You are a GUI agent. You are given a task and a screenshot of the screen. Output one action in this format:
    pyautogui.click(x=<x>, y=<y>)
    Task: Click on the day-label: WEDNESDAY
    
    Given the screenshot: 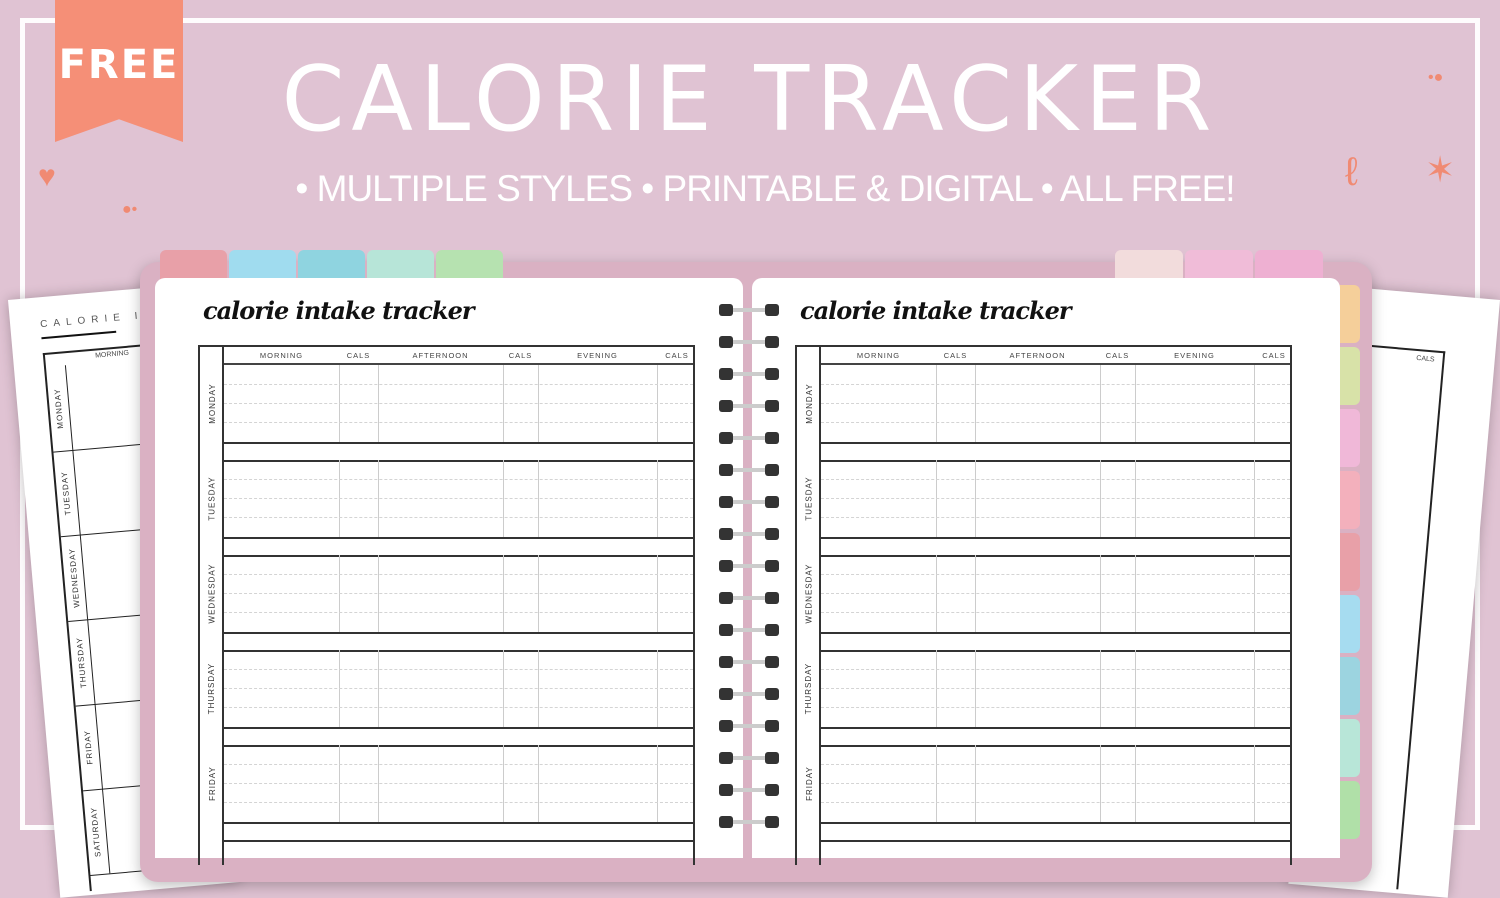 What is the action you would take?
    pyautogui.click(x=212, y=593)
    